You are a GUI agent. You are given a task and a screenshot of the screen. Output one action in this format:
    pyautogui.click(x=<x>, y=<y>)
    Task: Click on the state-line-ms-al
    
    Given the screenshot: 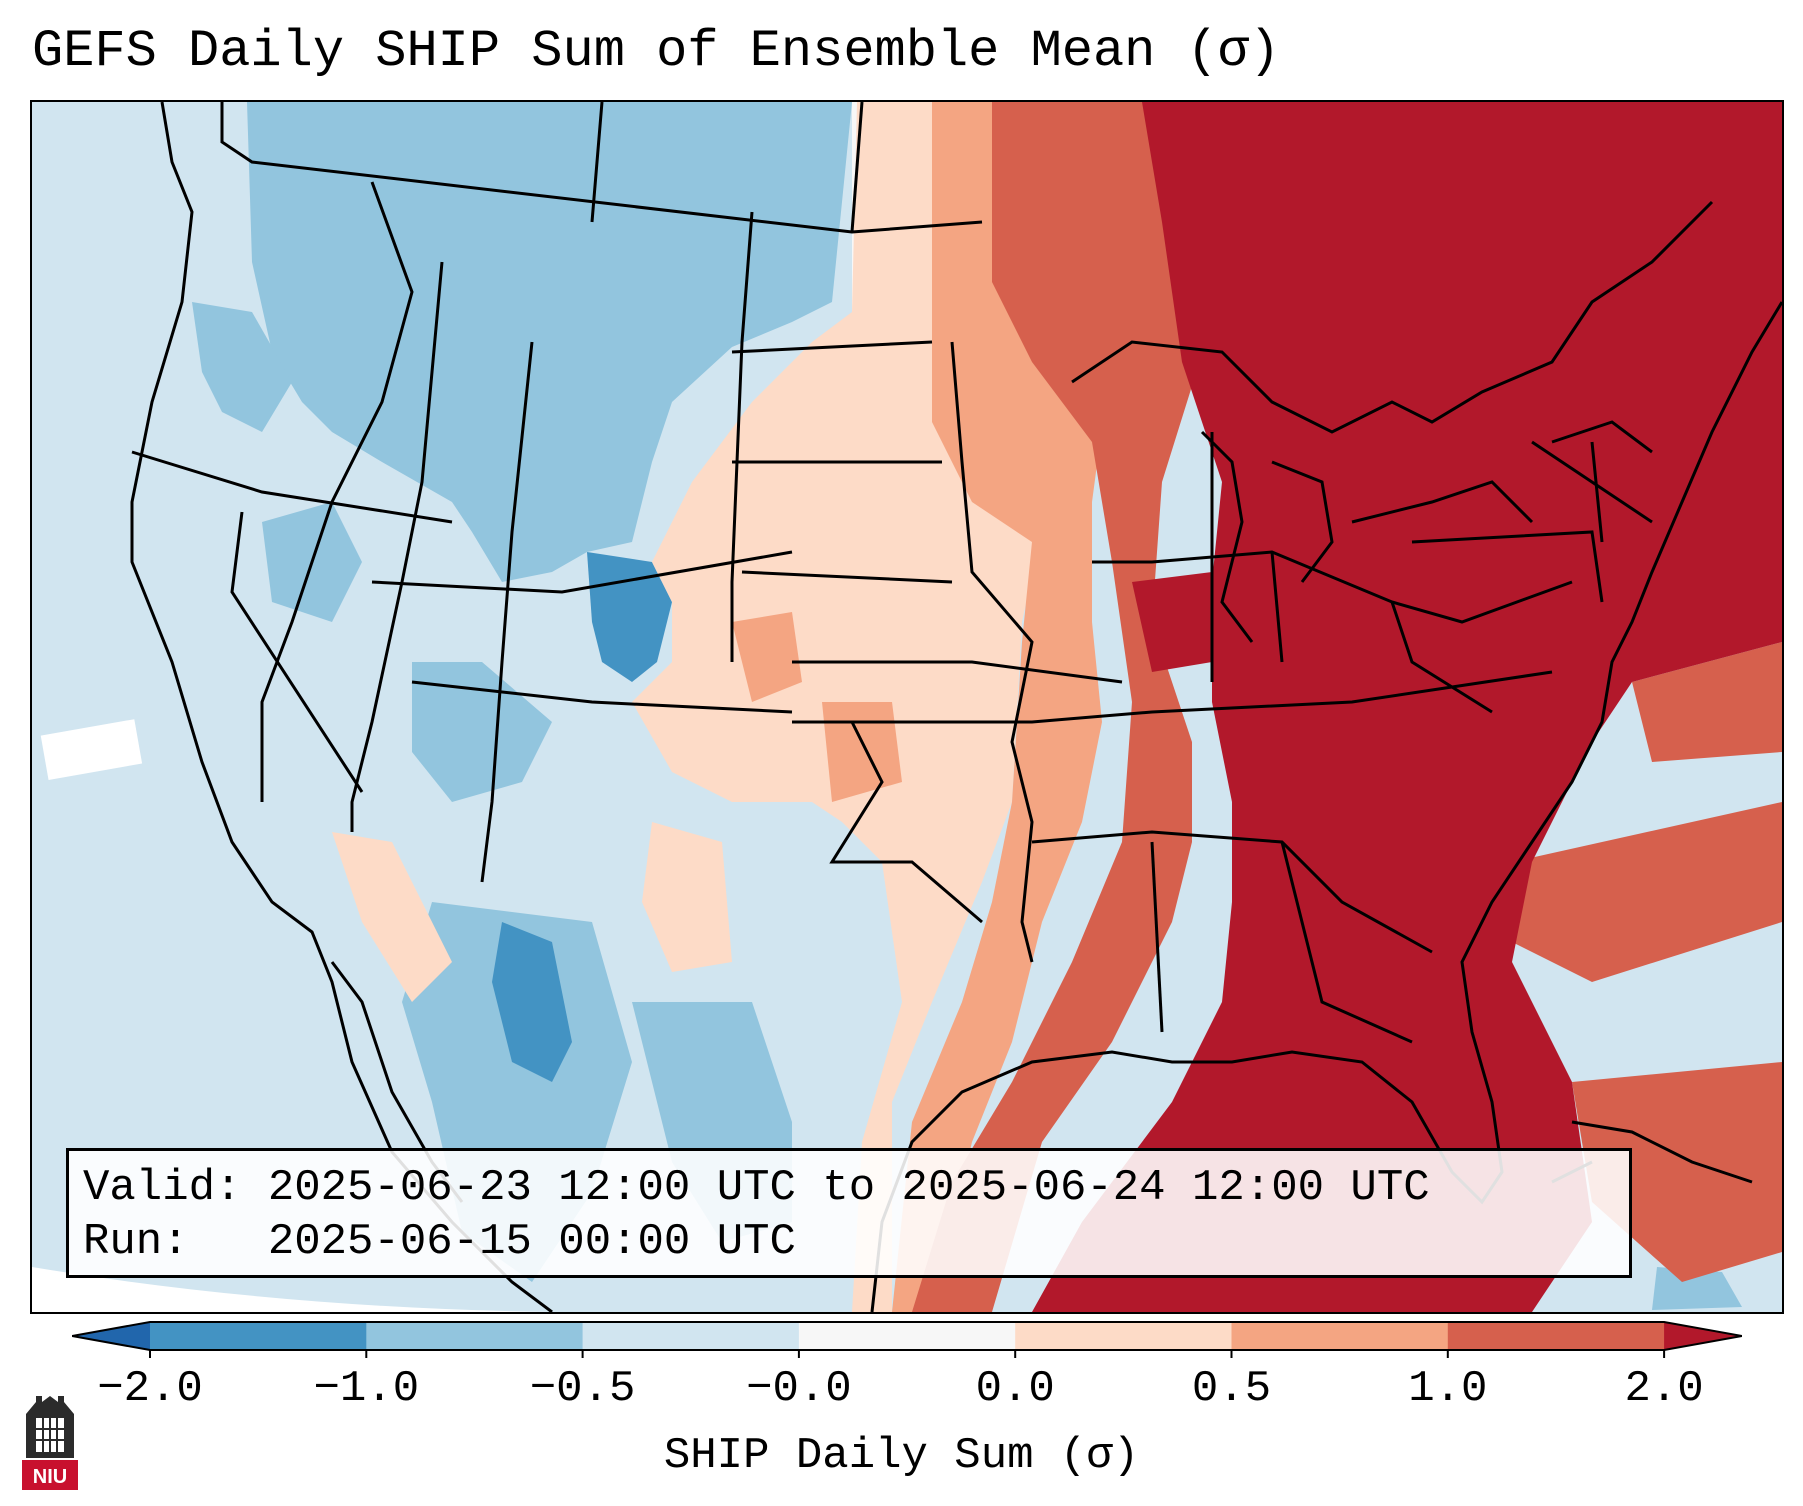 What is the action you would take?
    pyautogui.click(x=1157, y=937)
    